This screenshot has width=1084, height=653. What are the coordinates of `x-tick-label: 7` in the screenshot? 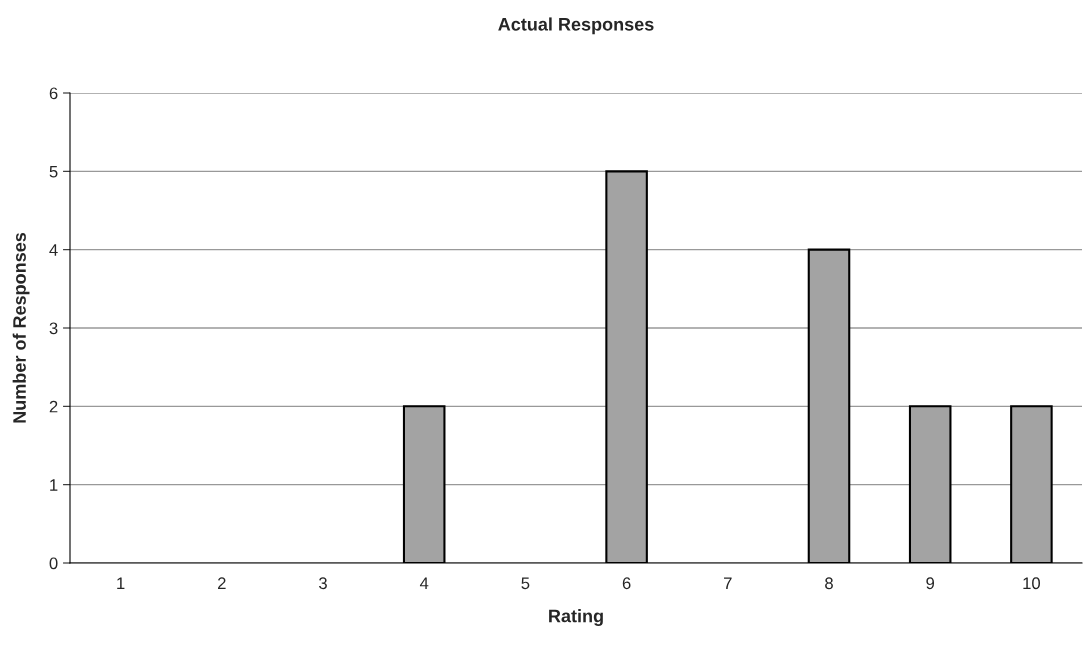 It's located at (728, 583).